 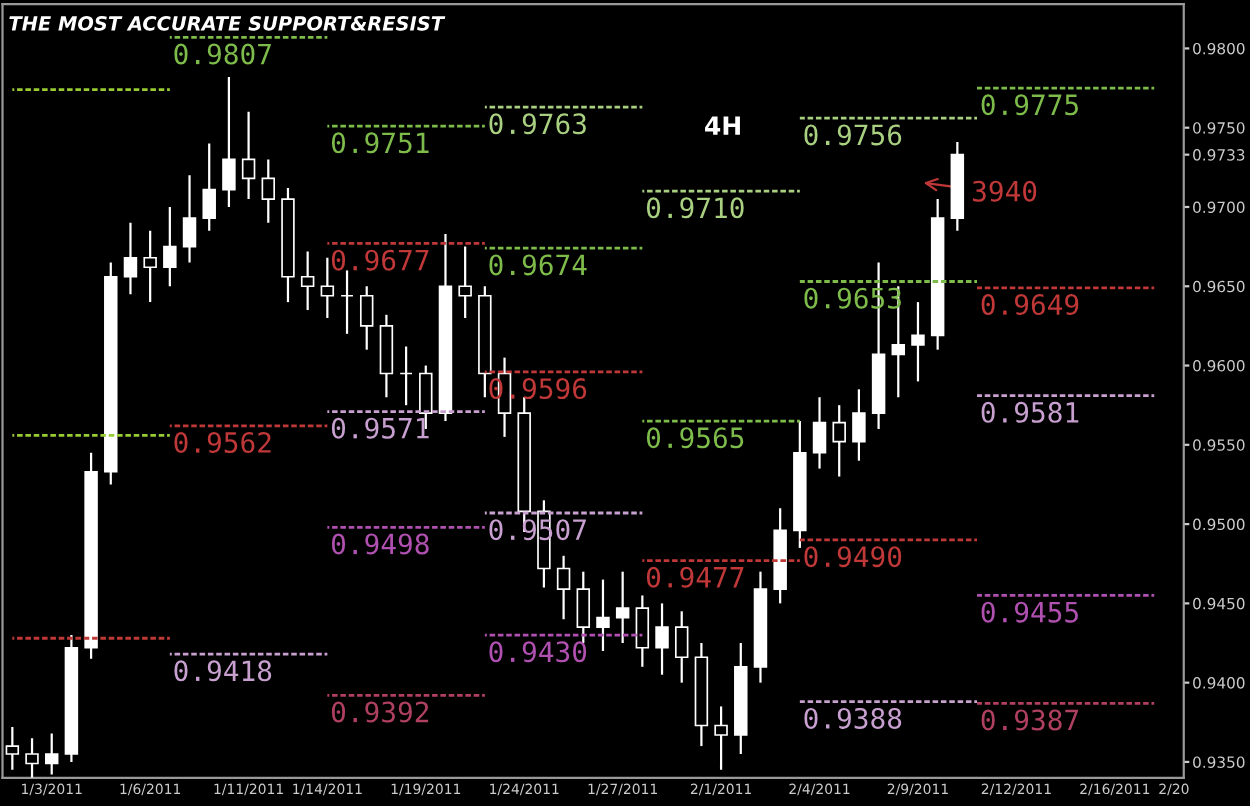 What do you see at coordinates (380, 260) in the screenshot?
I see `series-label: 0.9677` at bounding box center [380, 260].